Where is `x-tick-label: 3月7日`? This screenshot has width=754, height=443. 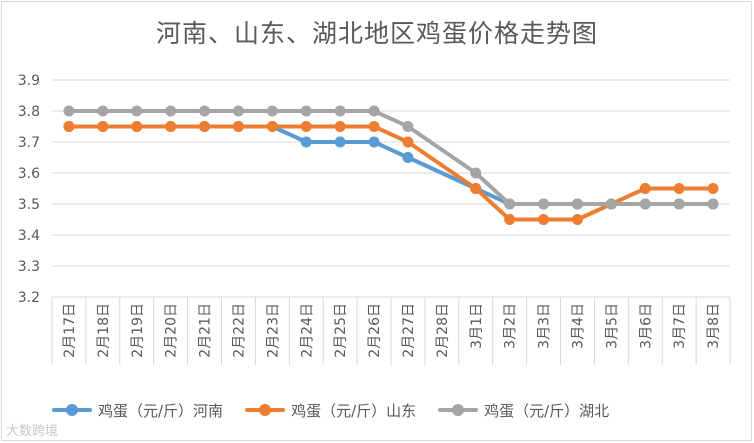
x-tick-label: 3月7日 is located at coordinates (680, 326).